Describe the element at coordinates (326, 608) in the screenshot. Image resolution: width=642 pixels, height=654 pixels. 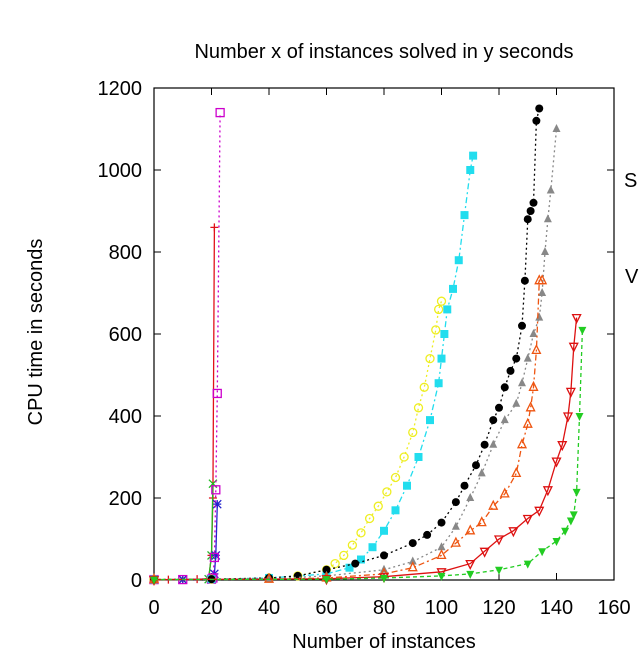
I see `x-tick-label: 60` at that location.